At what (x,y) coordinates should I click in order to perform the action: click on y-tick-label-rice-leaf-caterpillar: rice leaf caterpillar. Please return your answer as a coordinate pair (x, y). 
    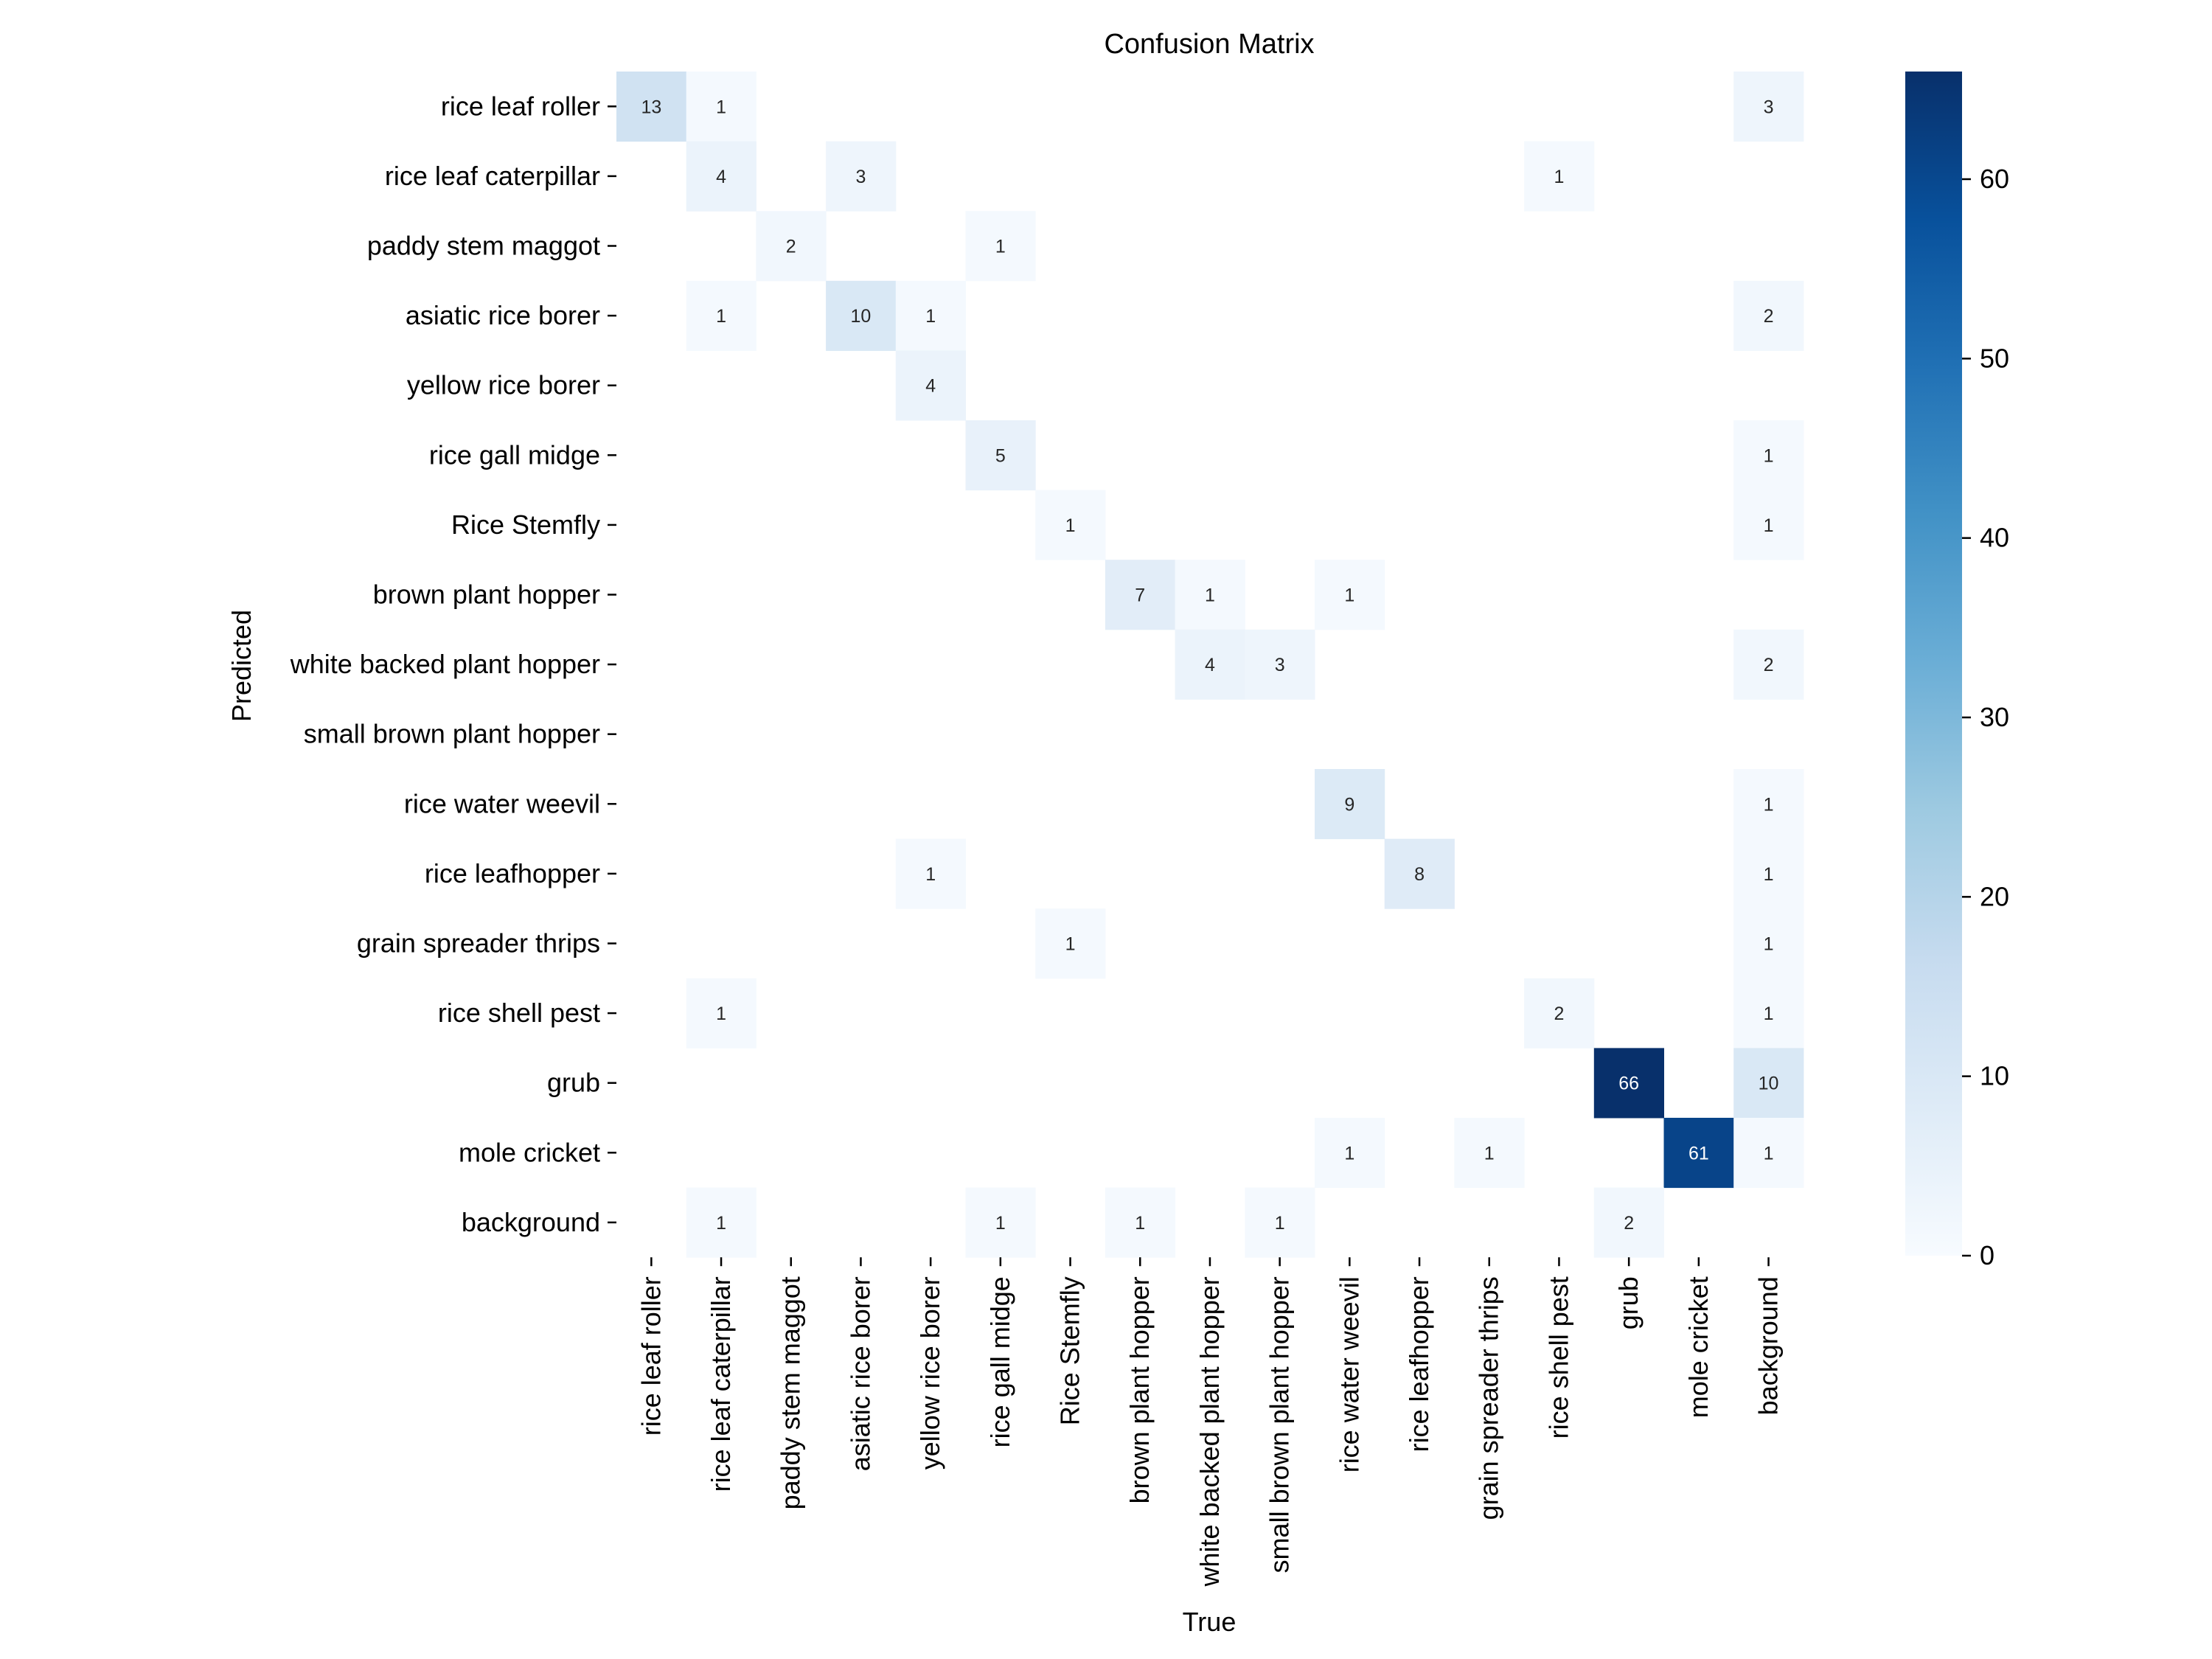
    Looking at the image, I should click on (492, 176).